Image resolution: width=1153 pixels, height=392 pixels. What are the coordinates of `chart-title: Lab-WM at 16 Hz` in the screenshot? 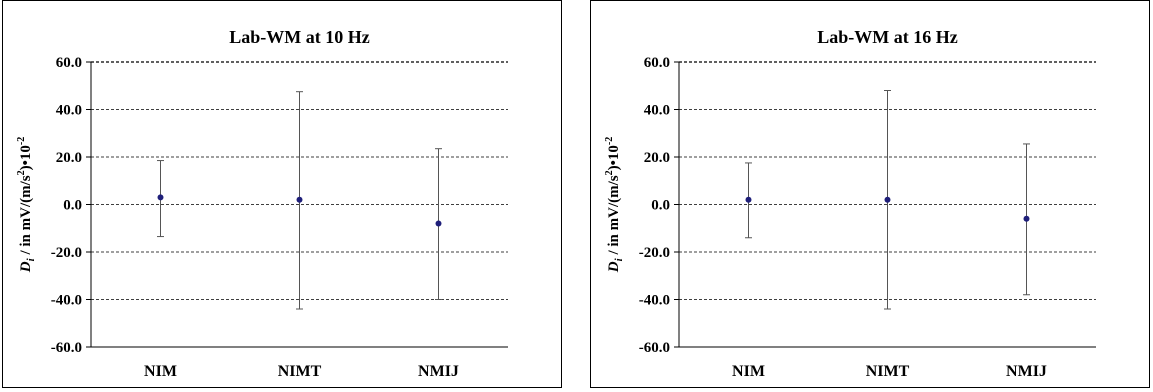 It's located at (887, 37).